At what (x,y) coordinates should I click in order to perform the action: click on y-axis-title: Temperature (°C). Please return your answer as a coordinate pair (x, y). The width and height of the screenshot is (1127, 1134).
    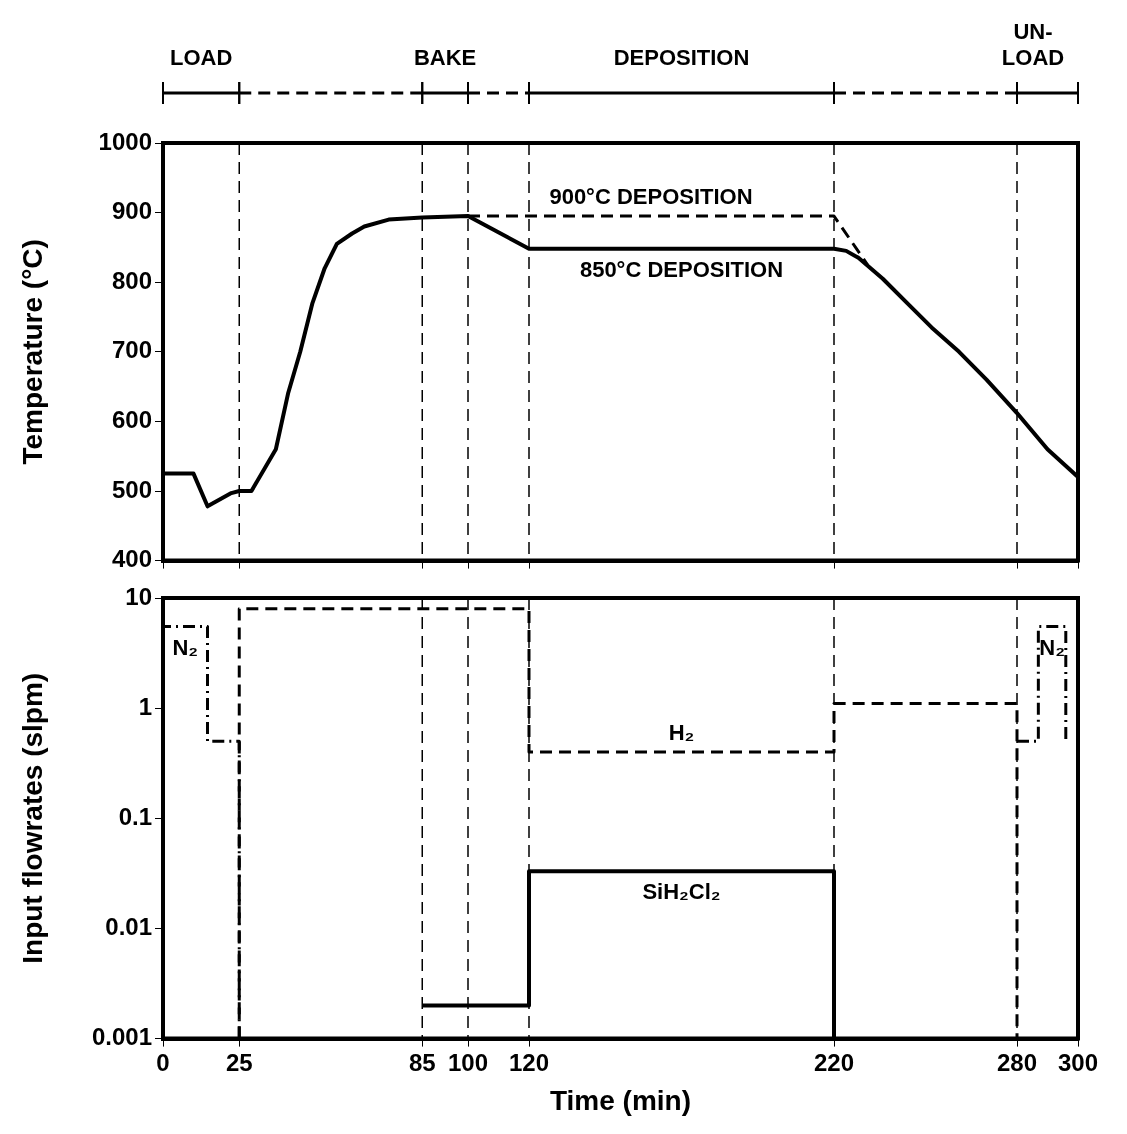
    Looking at the image, I should click on (32, 352).